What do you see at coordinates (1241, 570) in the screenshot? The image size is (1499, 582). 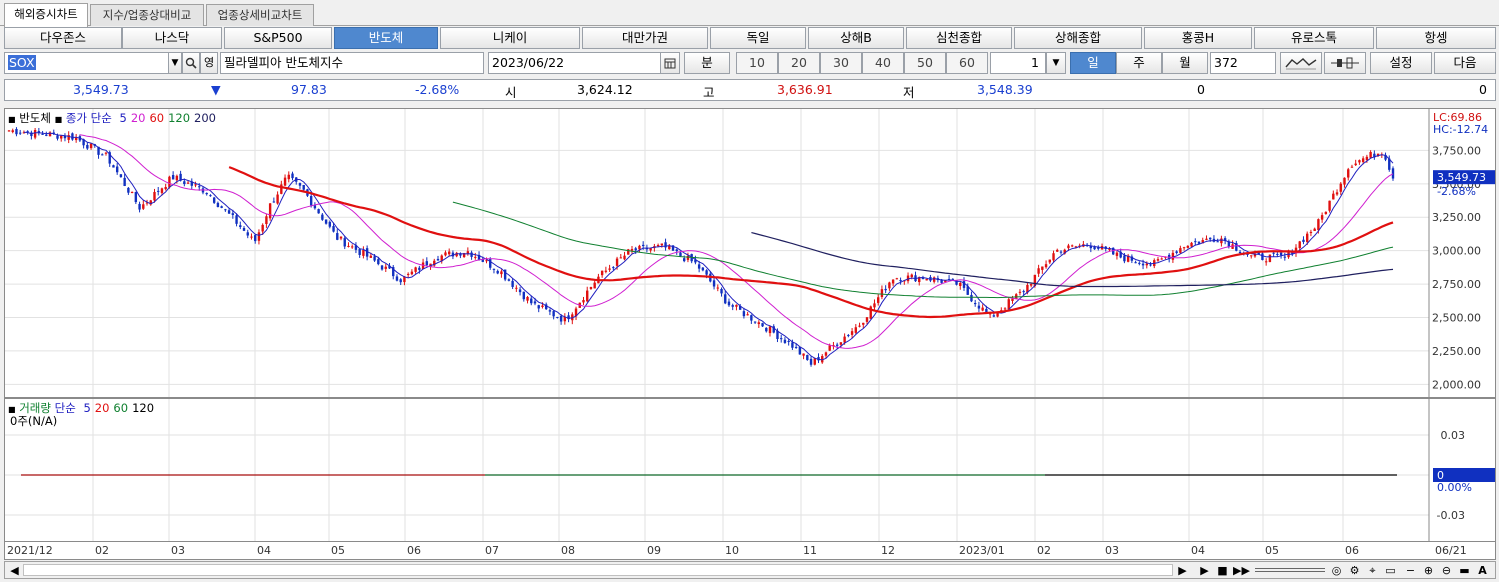 I see `fast-forward-icon: ▶▶` at bounding box center [1241, 570].